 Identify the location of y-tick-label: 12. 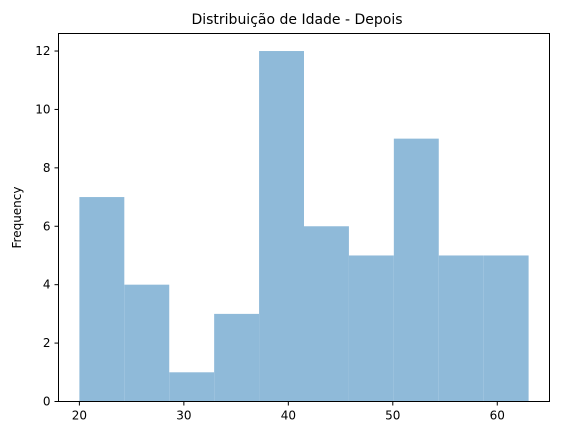
(42, 51).